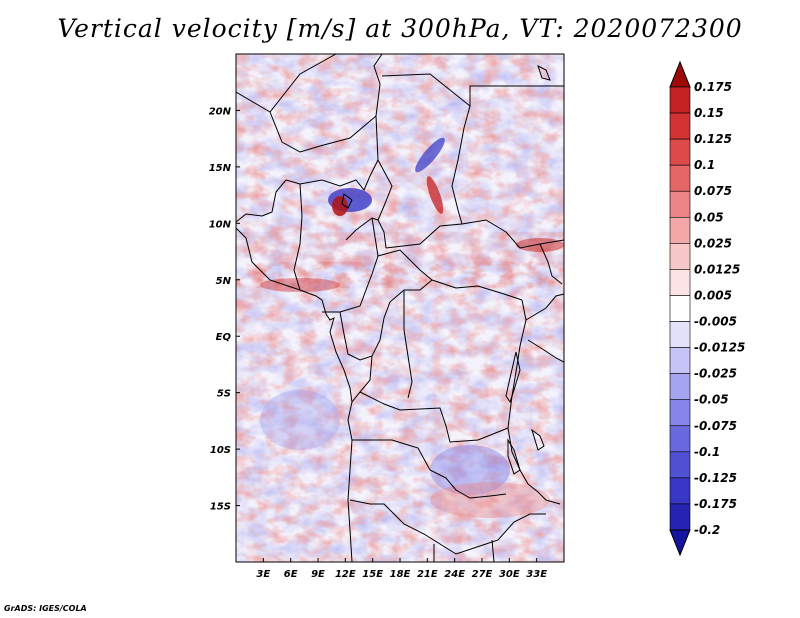  I want to click on lon-tick-label: 12E, so click(345, 574).